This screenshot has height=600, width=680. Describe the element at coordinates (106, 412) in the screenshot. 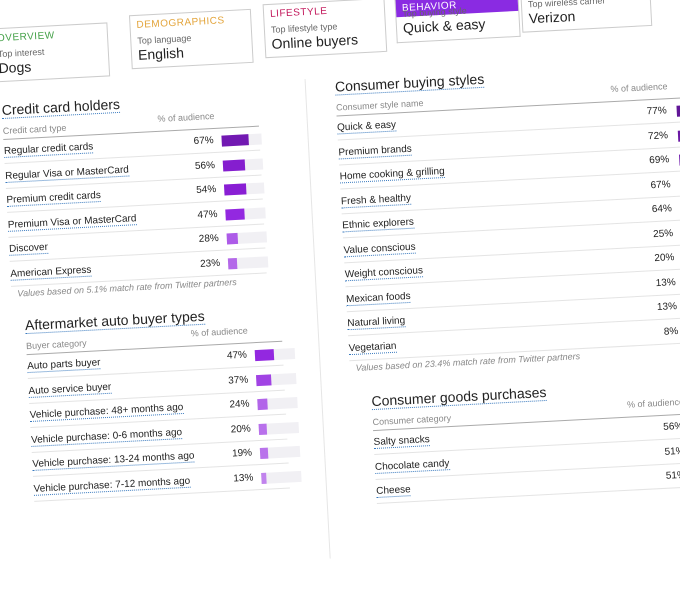

I see `row-name: Vehicle purchase: 48+ months ago` at that location.